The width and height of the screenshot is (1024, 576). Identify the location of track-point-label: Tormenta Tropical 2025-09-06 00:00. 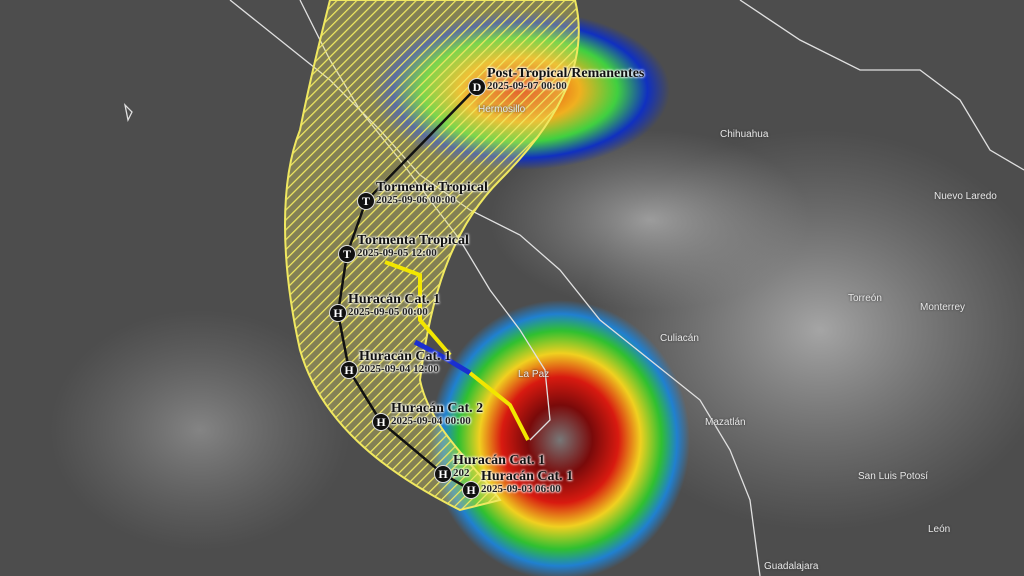
(432, 193).